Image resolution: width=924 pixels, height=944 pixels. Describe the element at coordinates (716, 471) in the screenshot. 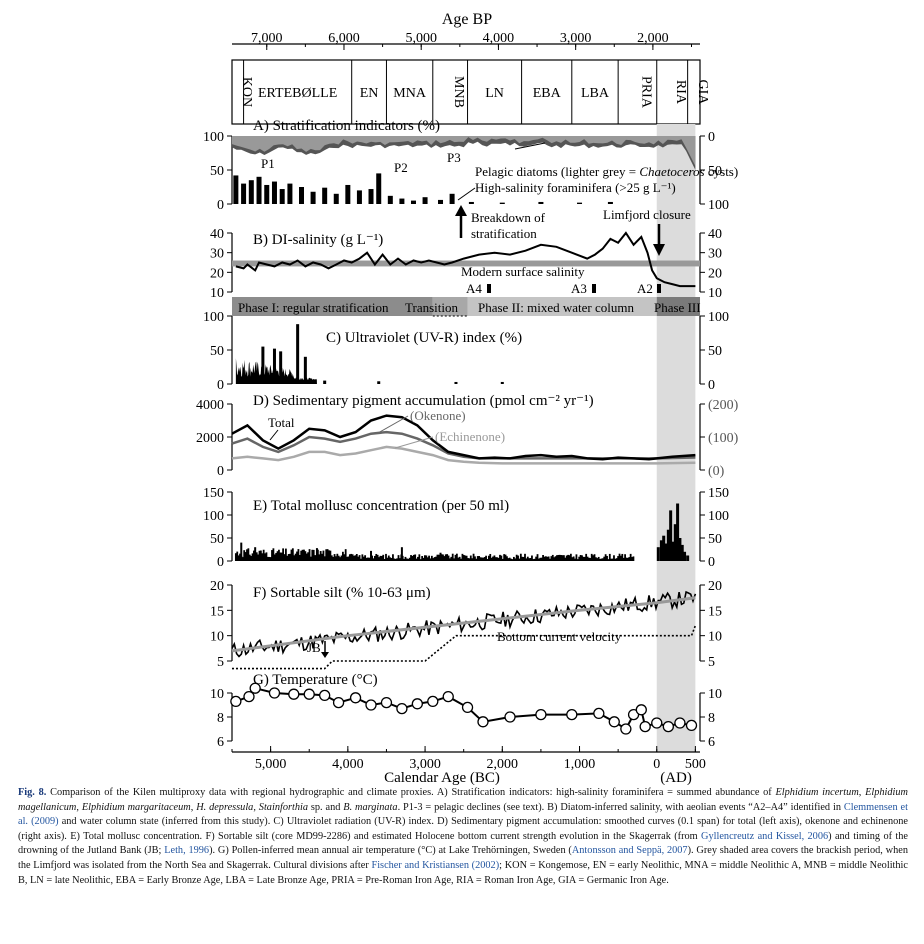

I see `right-tick-label: (0)` at that location.